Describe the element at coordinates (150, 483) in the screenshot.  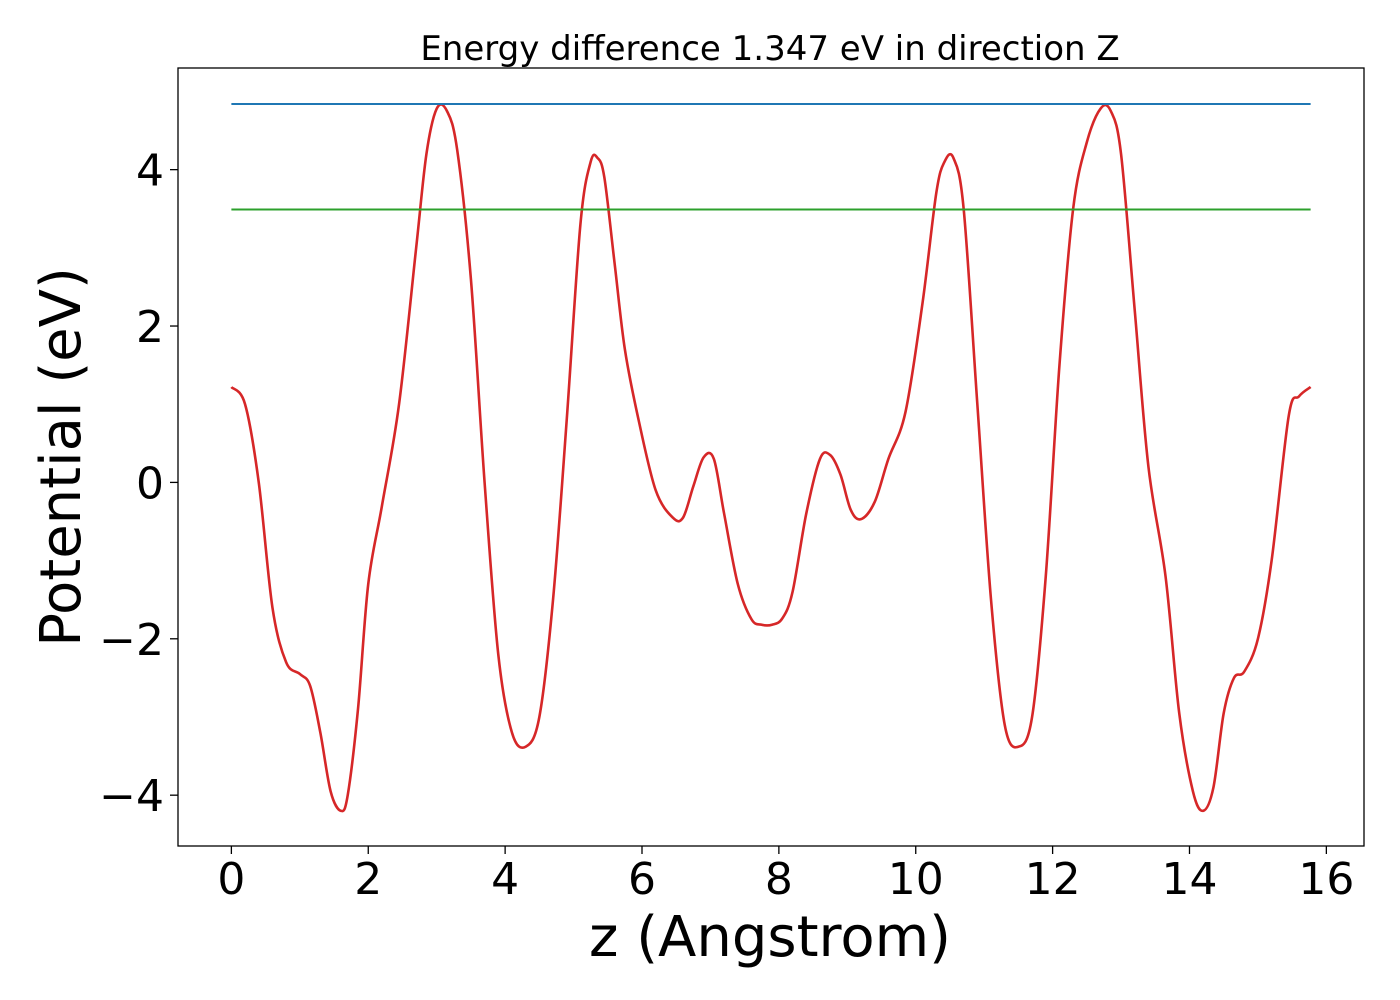
I see `y-tick-label: 0` at that location.